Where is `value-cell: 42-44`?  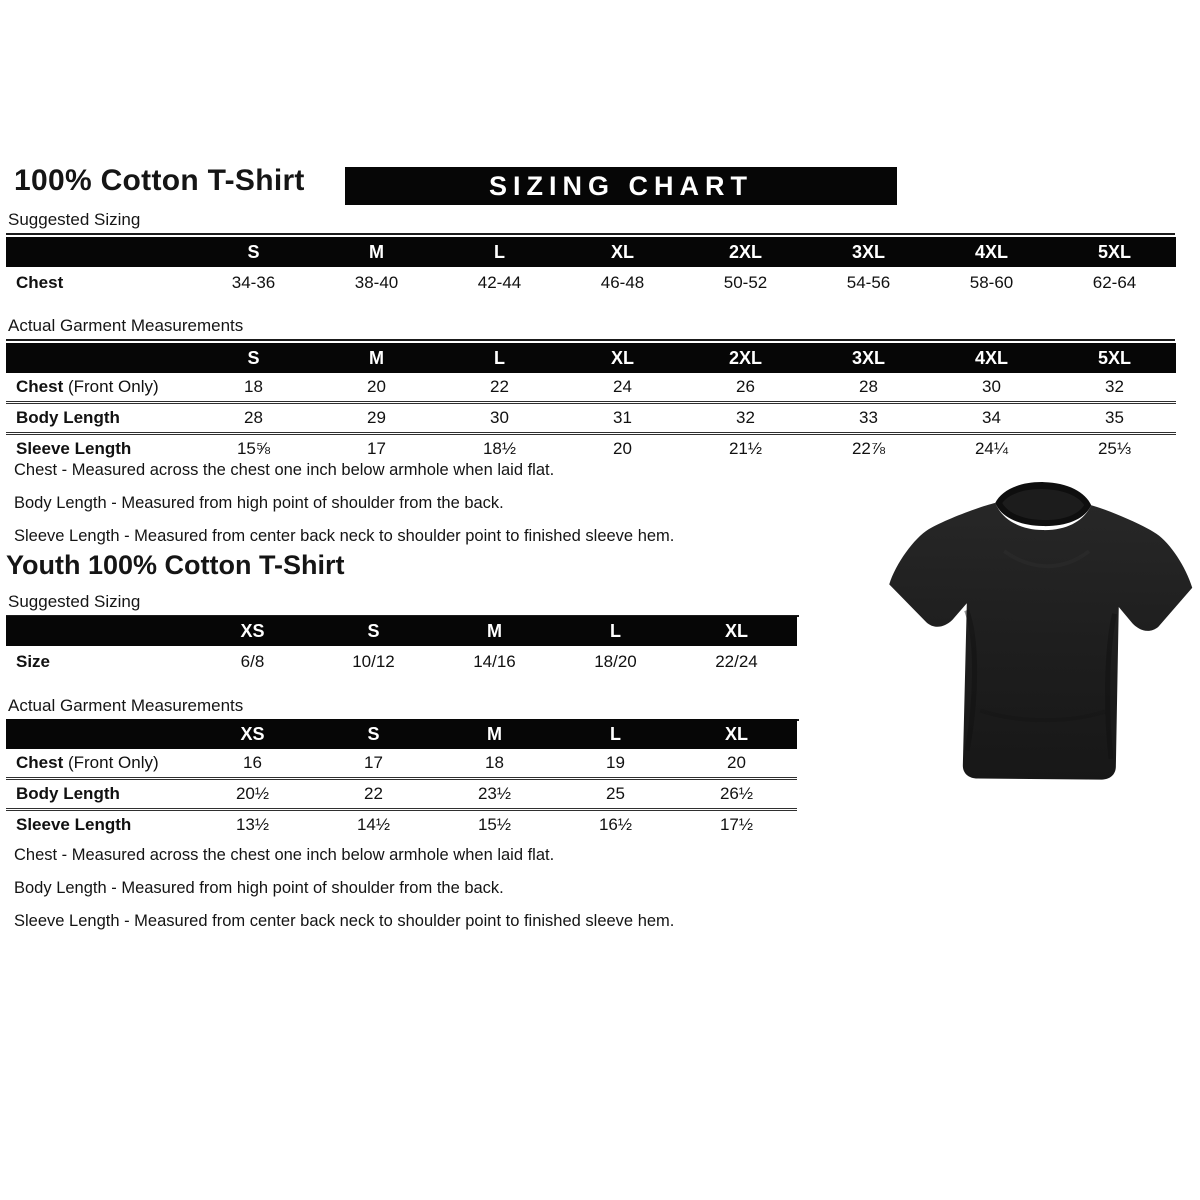 value-cell: 42-44 is located at coordinates (499, 282).